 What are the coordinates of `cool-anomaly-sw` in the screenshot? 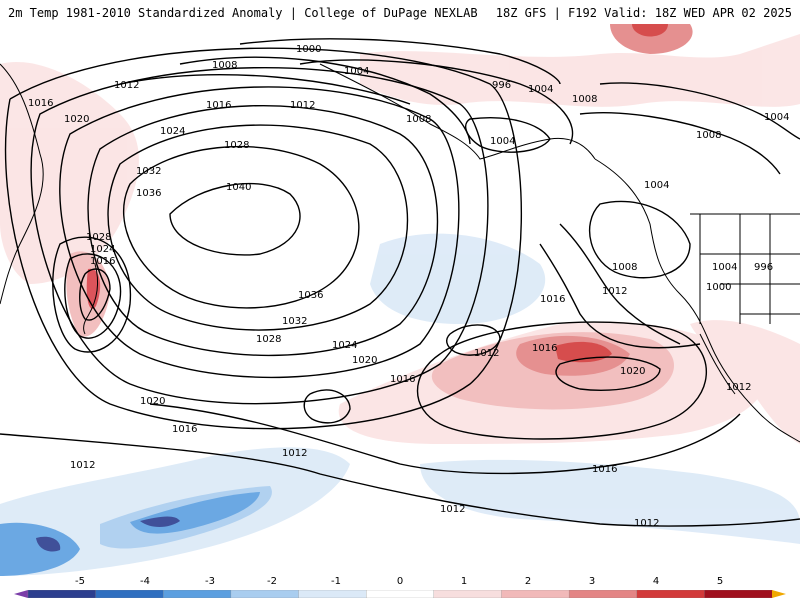 It's located at (40, 549).